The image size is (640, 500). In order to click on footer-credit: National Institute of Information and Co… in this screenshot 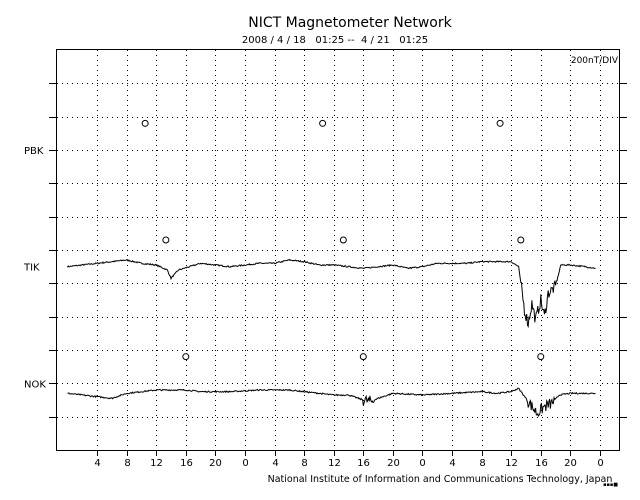, I will do `click(440, 479)`.